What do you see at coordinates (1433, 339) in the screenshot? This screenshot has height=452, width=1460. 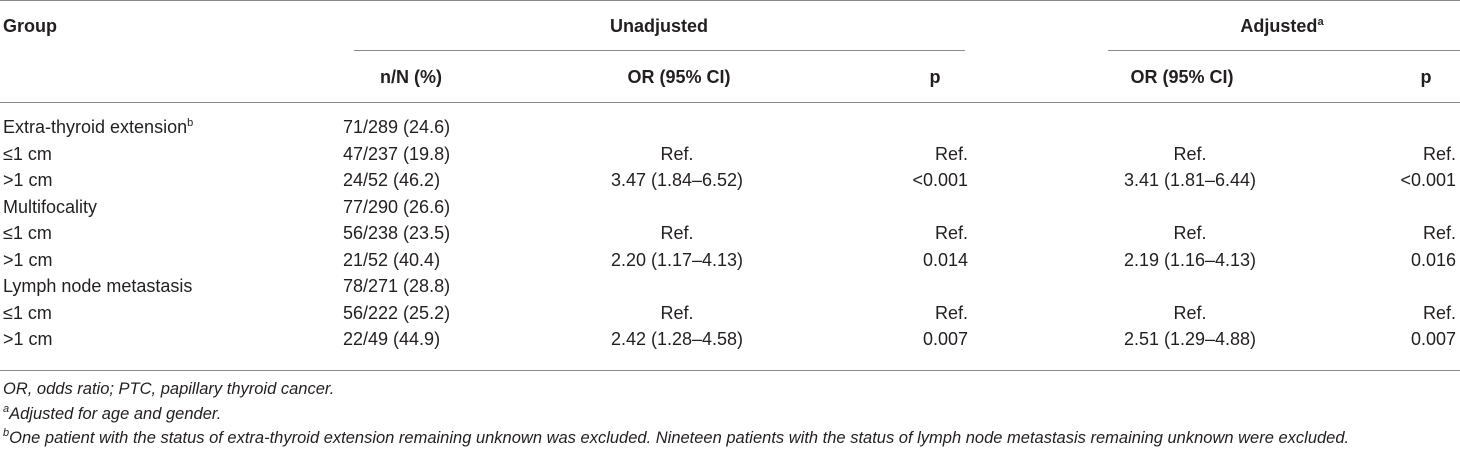 I see `cell-p-adjusted: 0.007` at bounding box center [1433, 339].